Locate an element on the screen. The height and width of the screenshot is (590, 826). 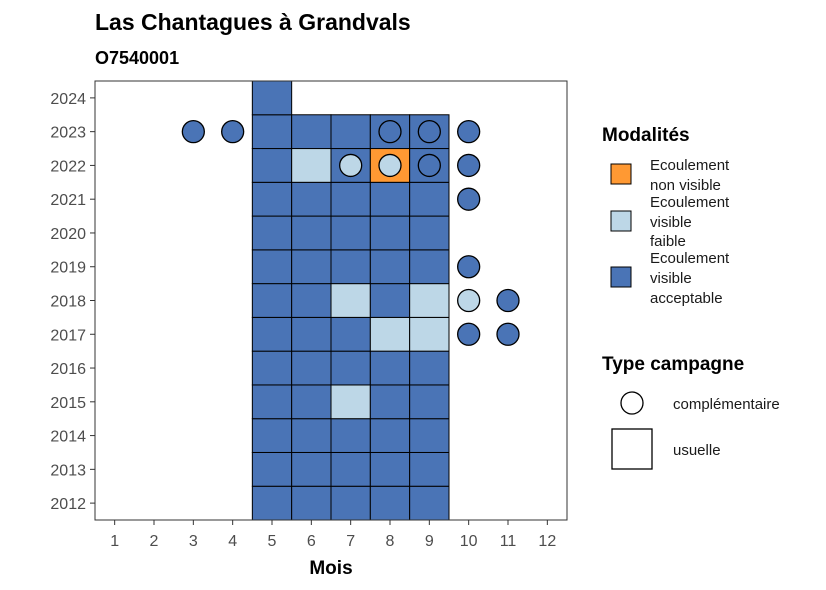
x-tick-label: 5 is located at coordinates (272, 541).